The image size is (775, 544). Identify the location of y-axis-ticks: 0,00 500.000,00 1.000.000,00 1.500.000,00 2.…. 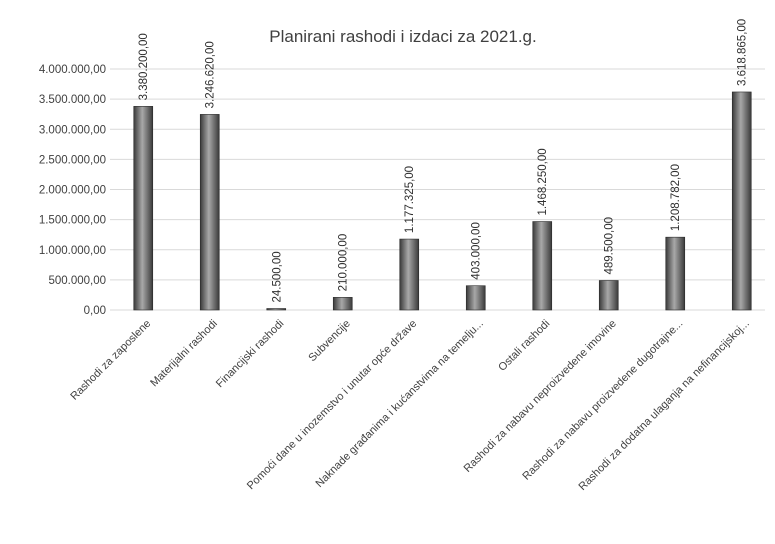
(72, 190).